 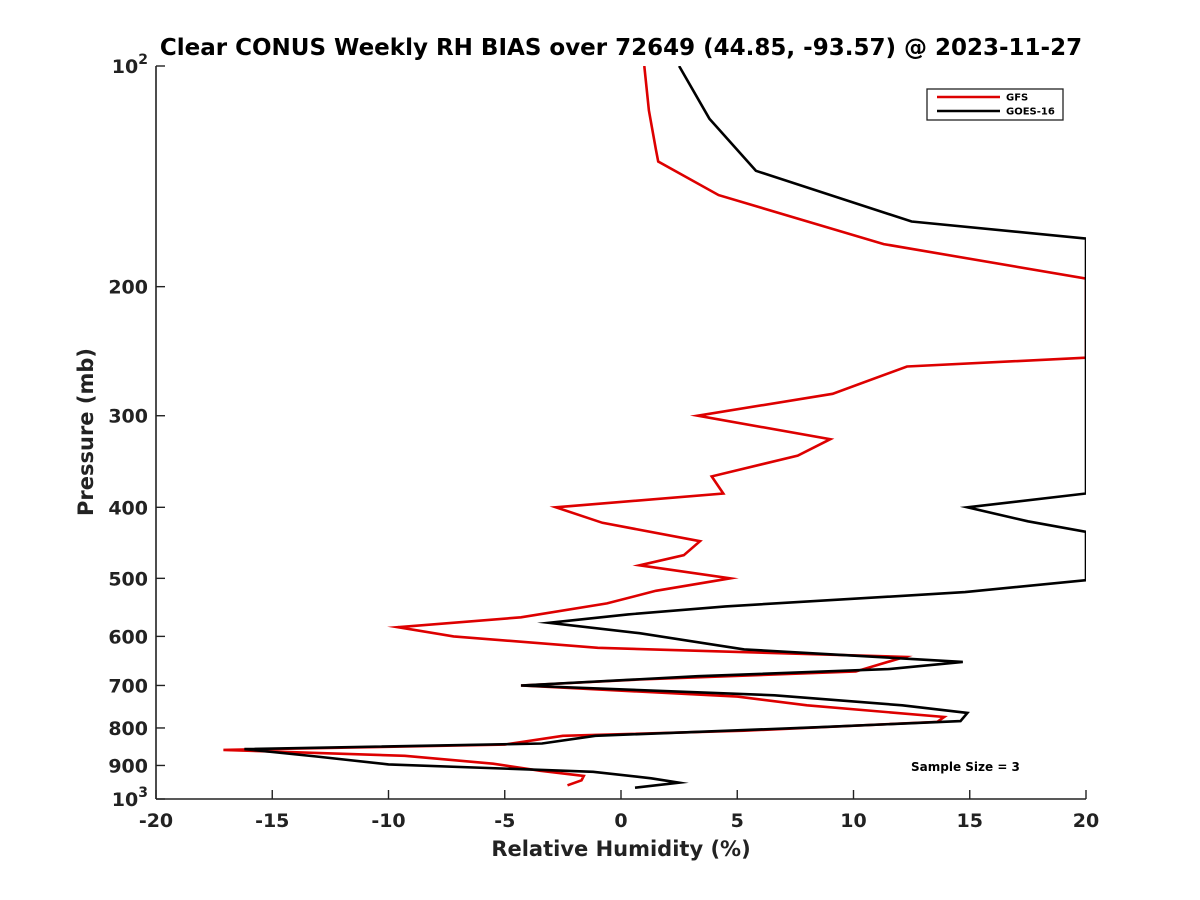 What do you see at coordinates (970, 821) in the screenshot?
I see `x-tick-label: 15` at bounding box center [970, 821].